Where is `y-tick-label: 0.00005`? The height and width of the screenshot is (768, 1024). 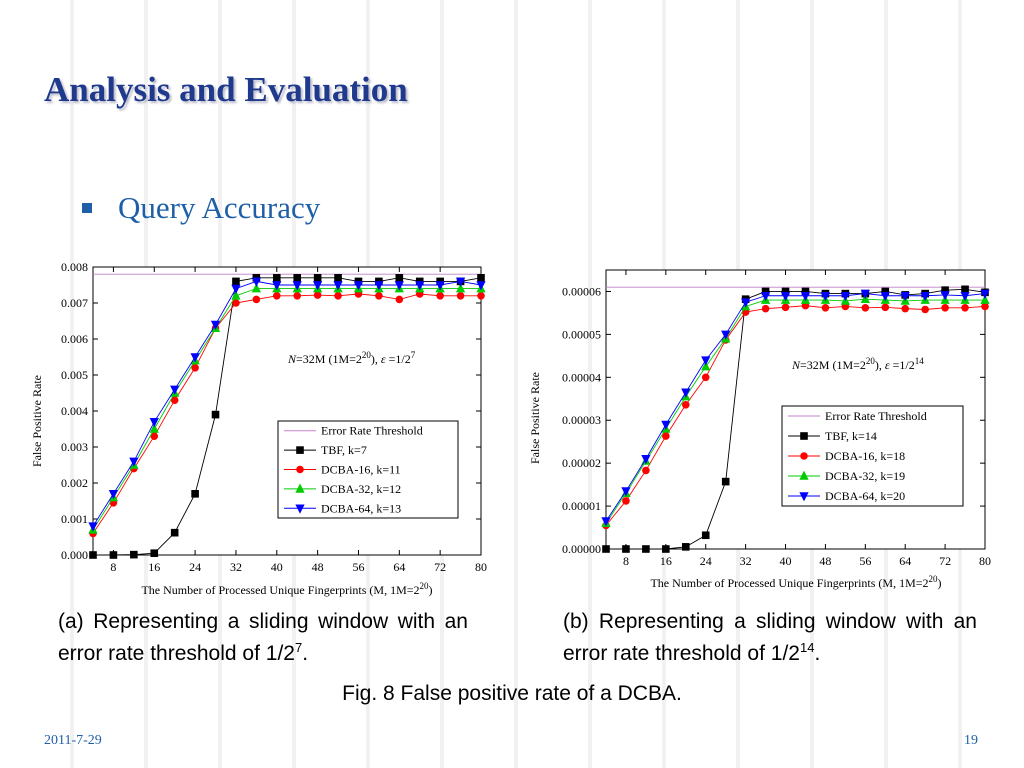 y-tick-label: 0.00005 is located at coordinates (581, 334).